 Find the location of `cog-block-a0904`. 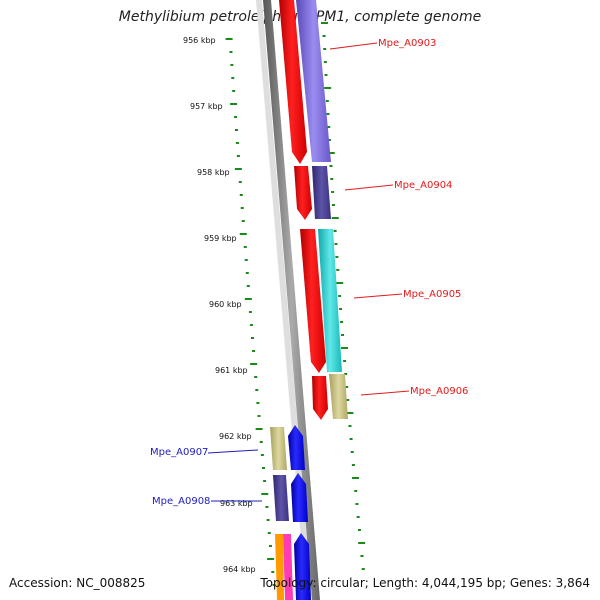

cog-block-a0904 is located at coordinates (321, 192).